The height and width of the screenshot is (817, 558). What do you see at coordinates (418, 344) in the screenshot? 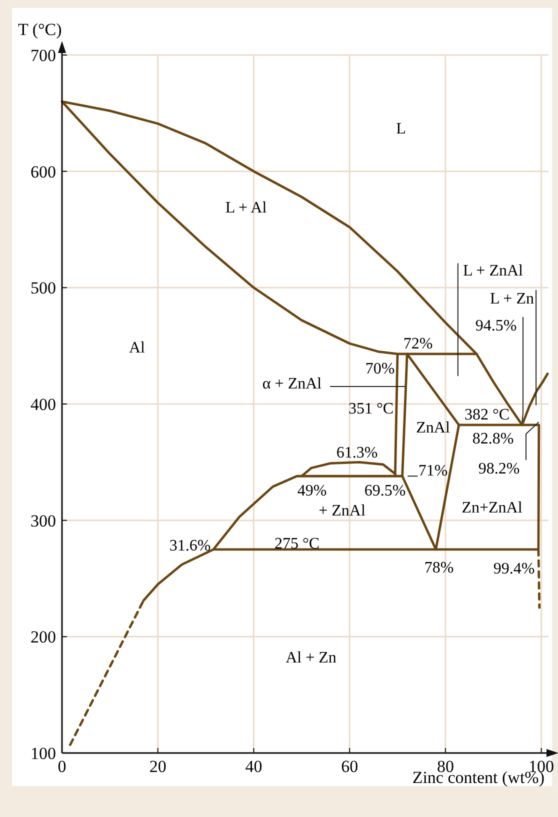
I see `annotation: 72%` at bounding box center [418, 344].